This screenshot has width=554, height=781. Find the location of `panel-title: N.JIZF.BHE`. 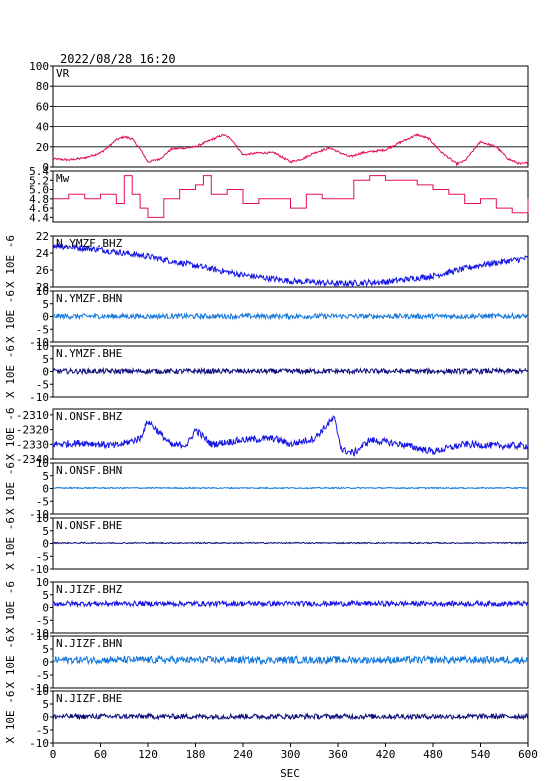

panel-title: N.JIZF.BHE is located at coordinates (89, 698).